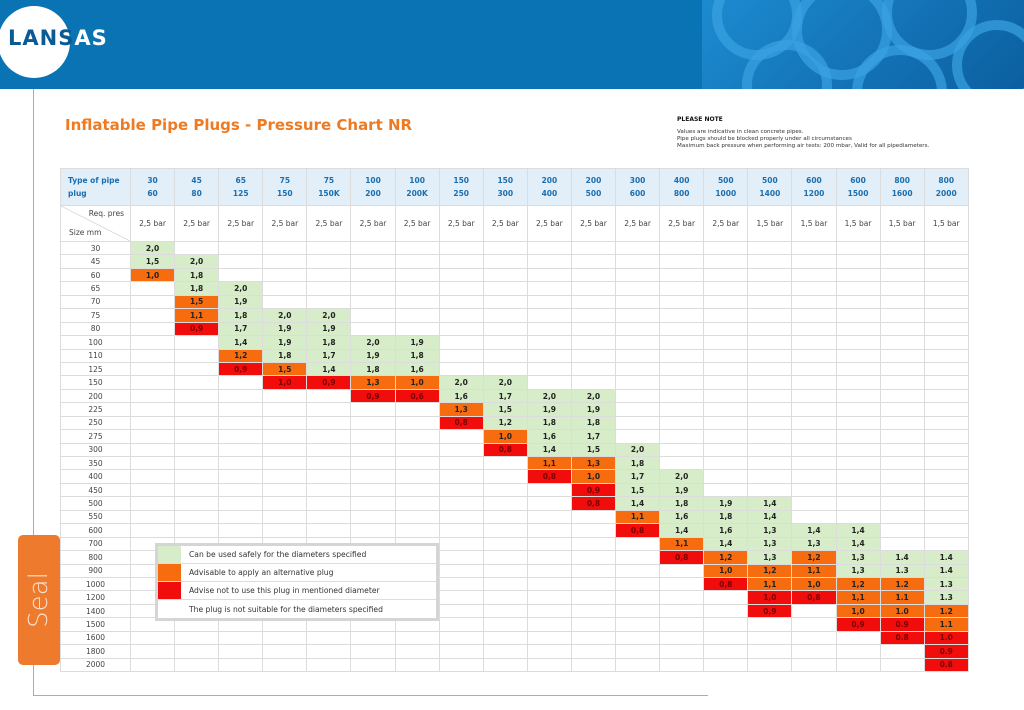  What do you see at coordinates (461, 423) in the screenshot?
I see `pressure-cell: 0,8` at bounding box center [461, 423].